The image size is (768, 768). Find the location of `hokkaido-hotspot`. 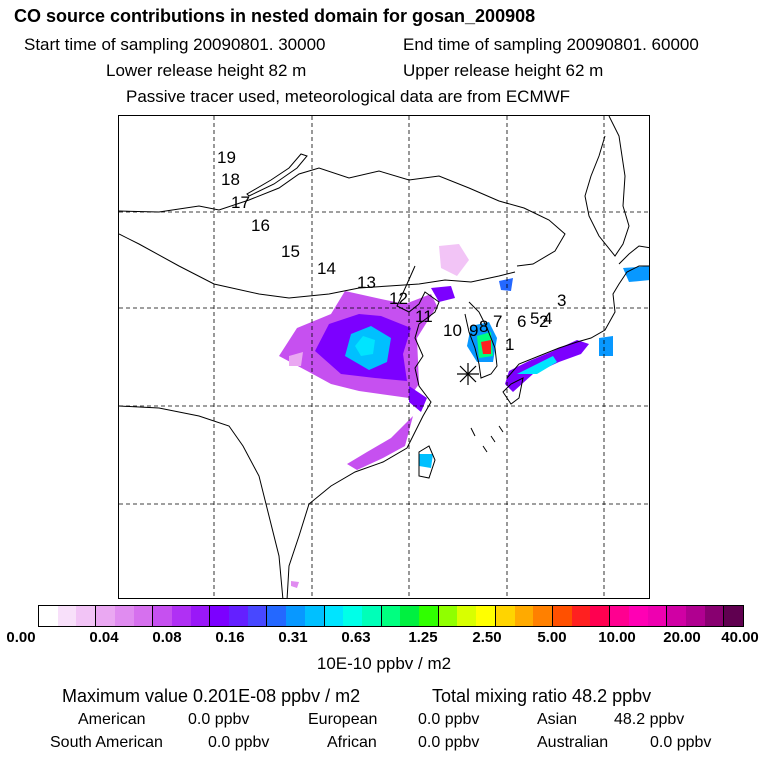

hokkaido-hotspot is located at coordinates (636, 274).